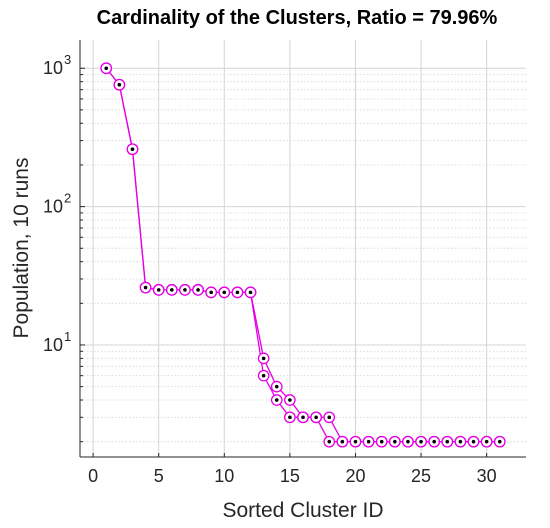 Image resolution: width=550 pixels, height=528 pixels. Describe the element at coordinates (159, 476) in the screenshot. I see `x-tick-label: 5` at that location.